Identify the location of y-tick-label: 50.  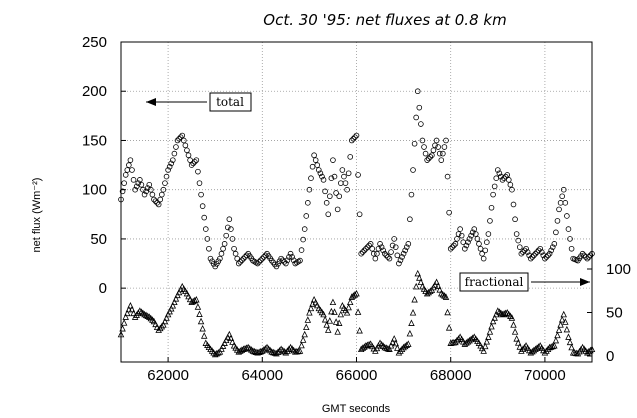
(98, 239).